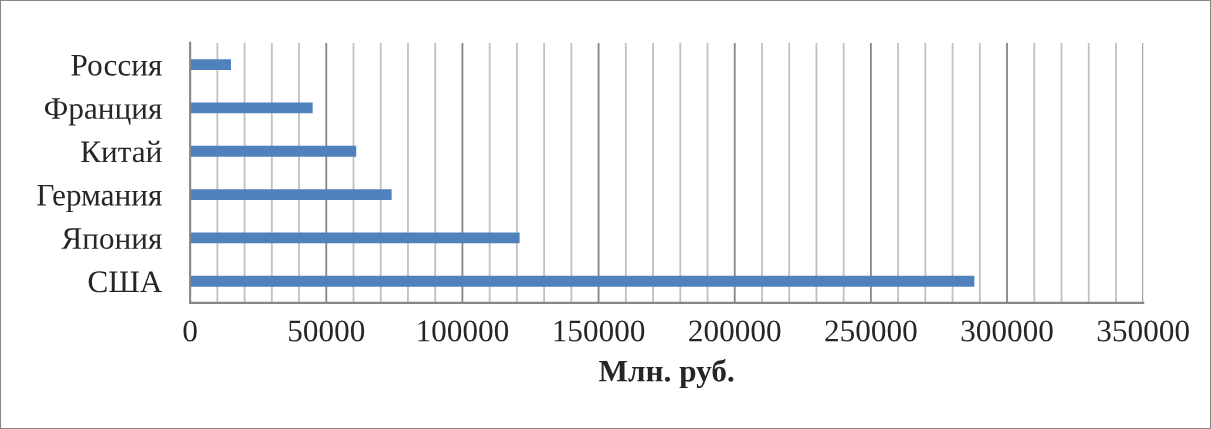  Describe the element at coordinates (116, 65) in the screenshot. I see `y-tick-label: Россия` at that location.